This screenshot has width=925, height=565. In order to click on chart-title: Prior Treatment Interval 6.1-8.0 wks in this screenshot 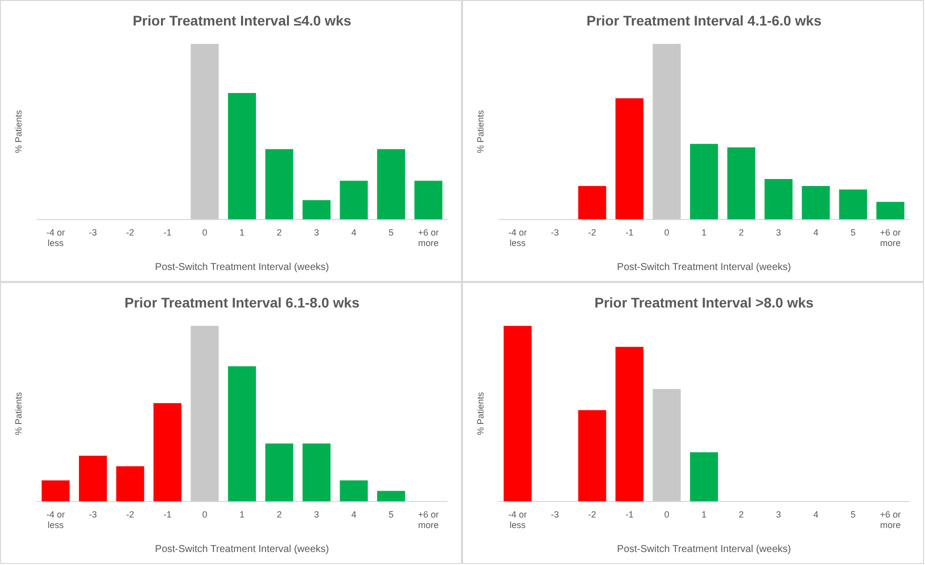, I will do `click(242, 302)`.